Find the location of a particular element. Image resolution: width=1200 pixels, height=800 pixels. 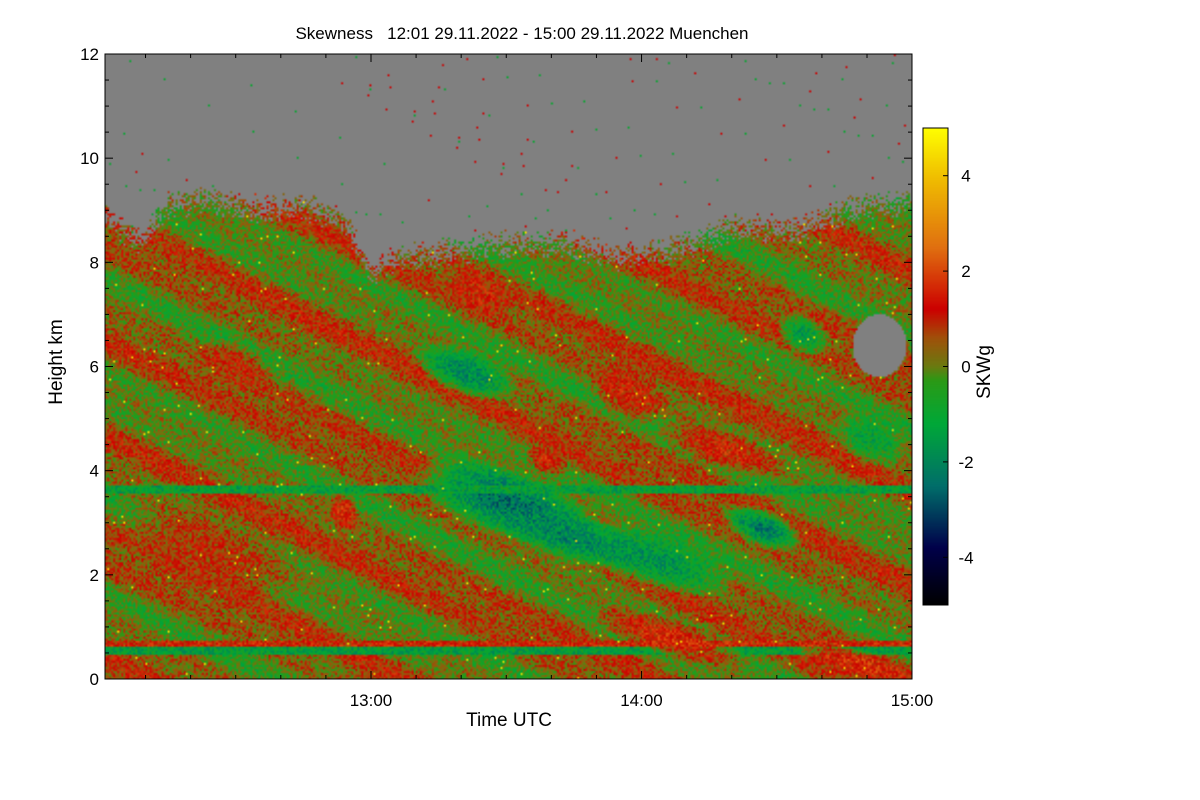

y-tick-label: 10 is located at coordinates (89, 158).